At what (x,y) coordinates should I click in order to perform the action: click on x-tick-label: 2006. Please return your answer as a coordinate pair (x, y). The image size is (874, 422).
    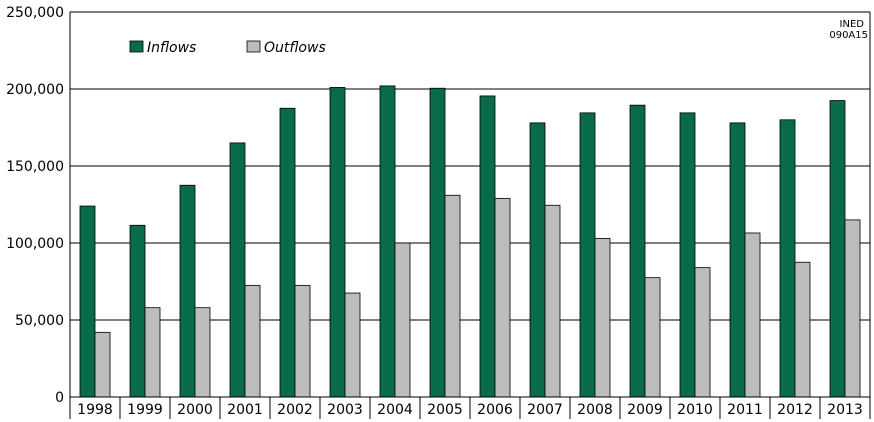
    Looking at the image, I should click on (495, 410).